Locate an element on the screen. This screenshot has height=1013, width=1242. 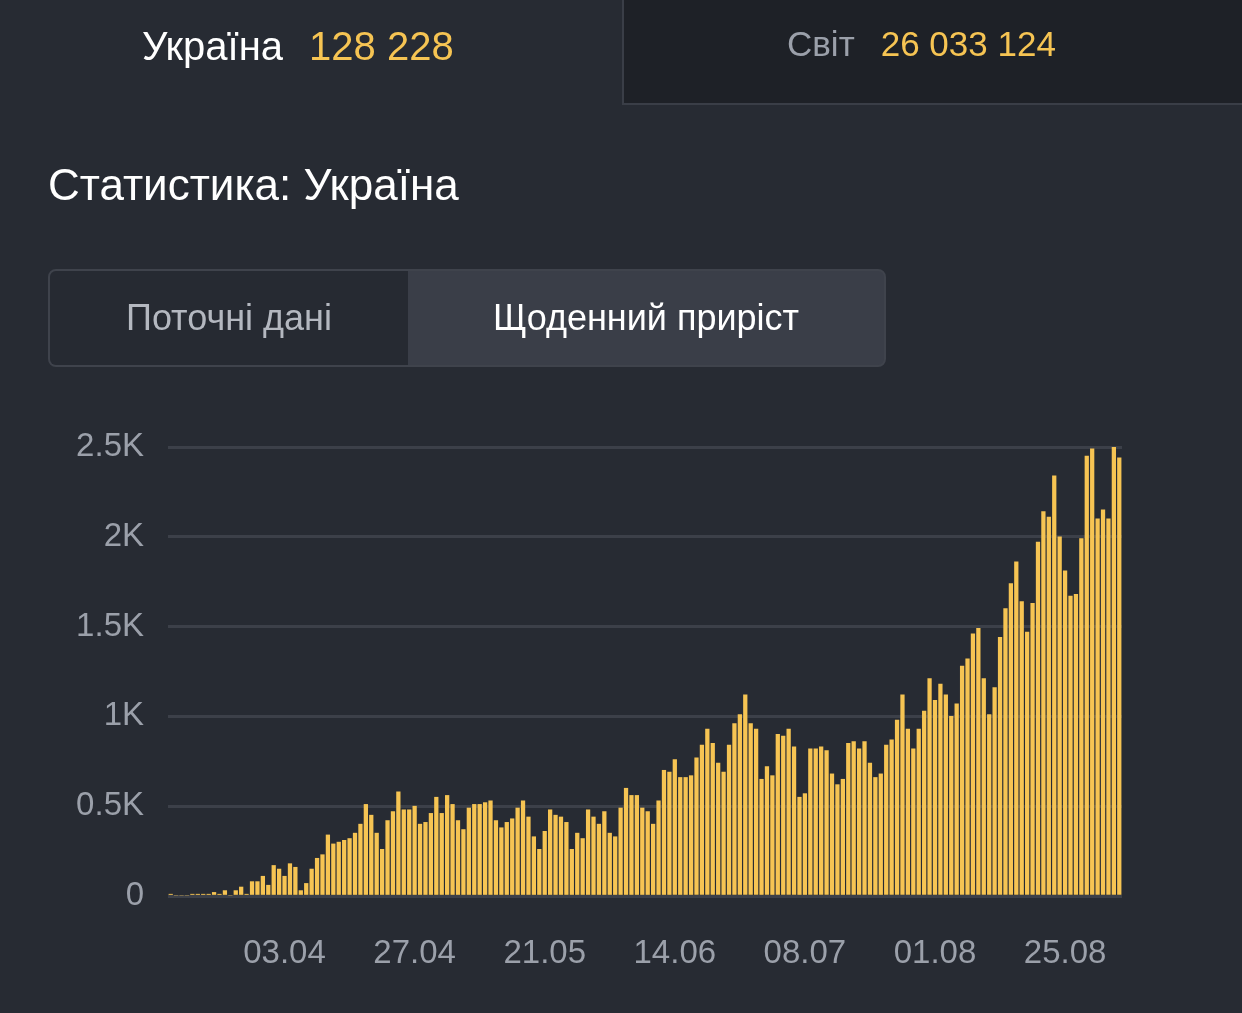
x-tick-label: 25.08 is located at coordinates (1065, 951).